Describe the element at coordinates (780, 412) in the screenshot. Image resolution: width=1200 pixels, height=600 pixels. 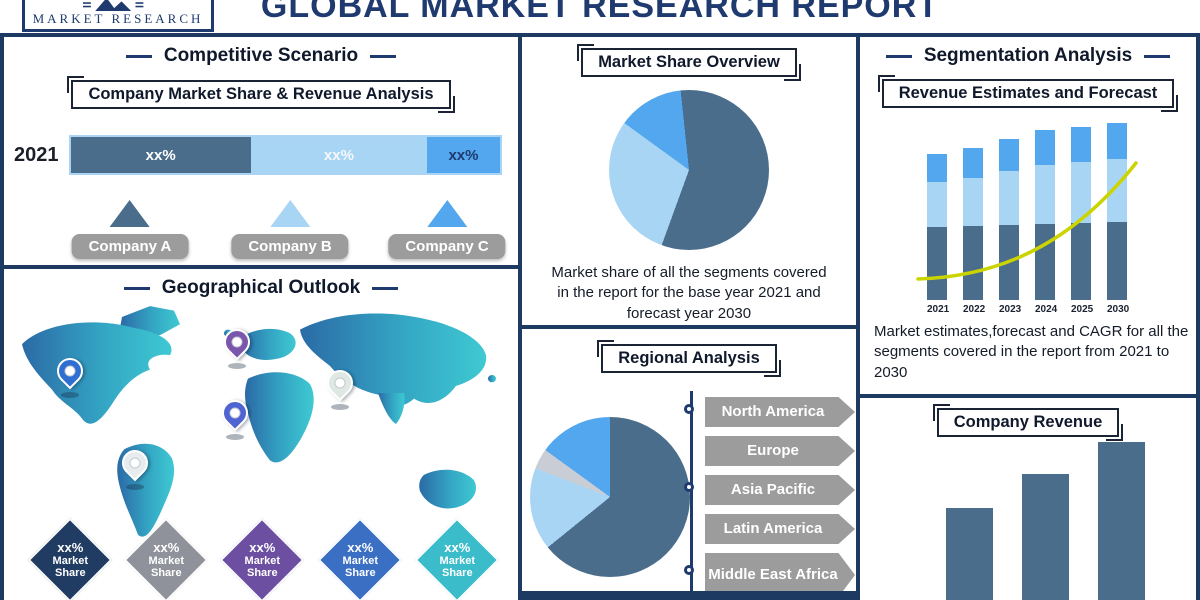
I see `region-label-north-america: North America` at that location.